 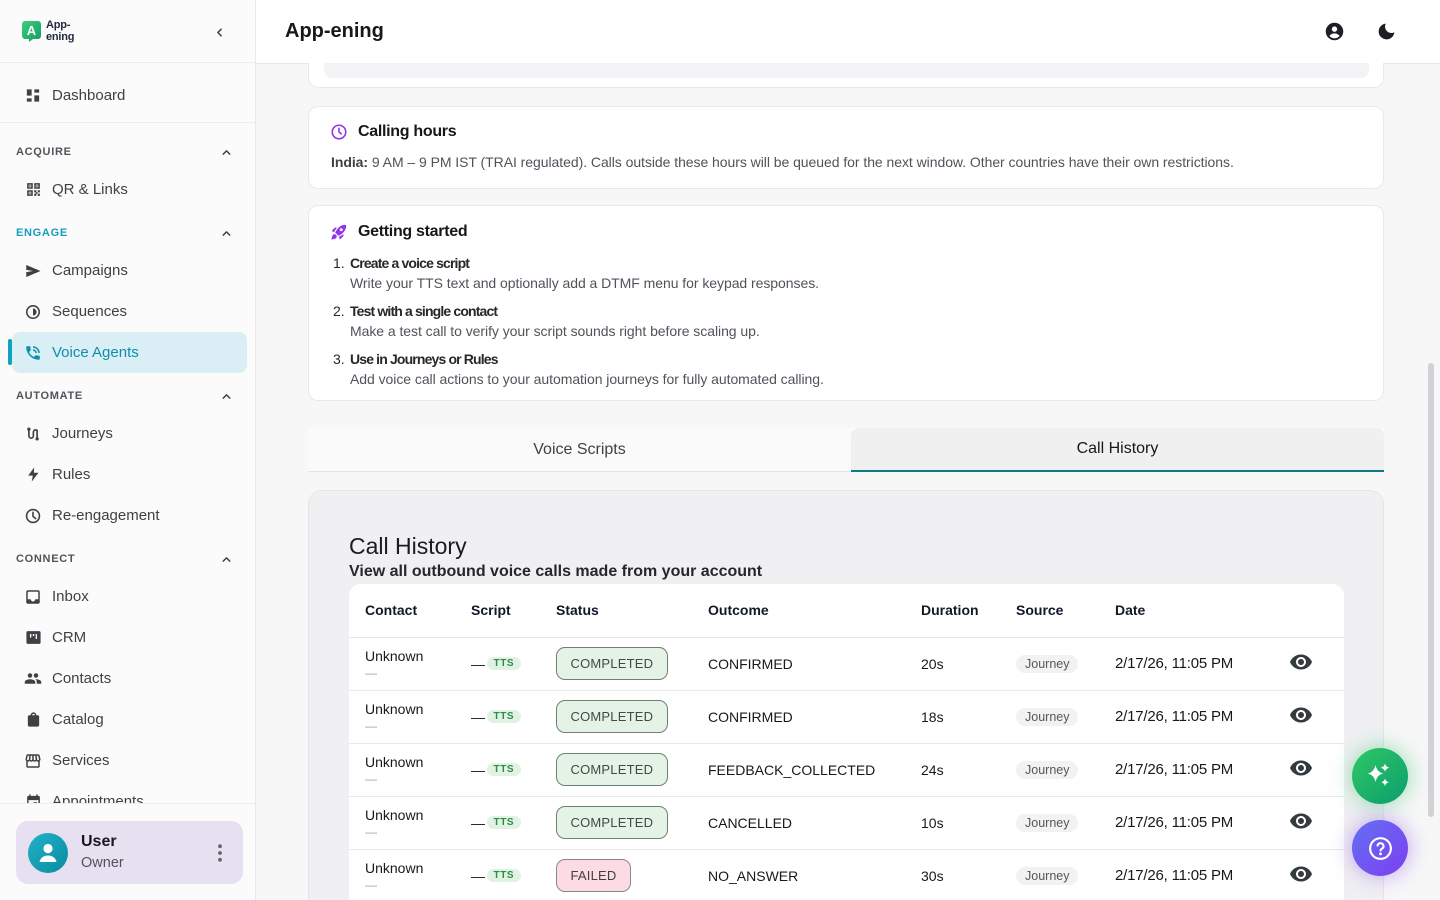 What do you see at coordinates (32, 30) in the screenshot?
I see `svg-text: A` at bounding box center [32, 30].